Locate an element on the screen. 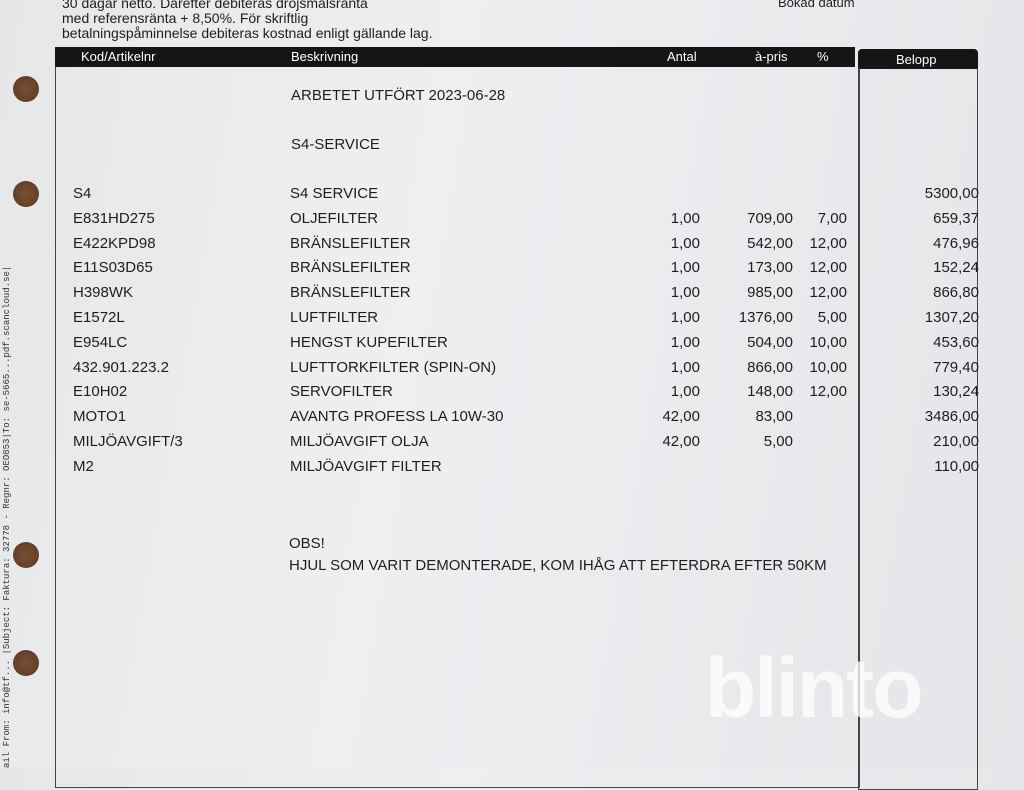  header-quantity: Antal is located at coordinates (682, 56).